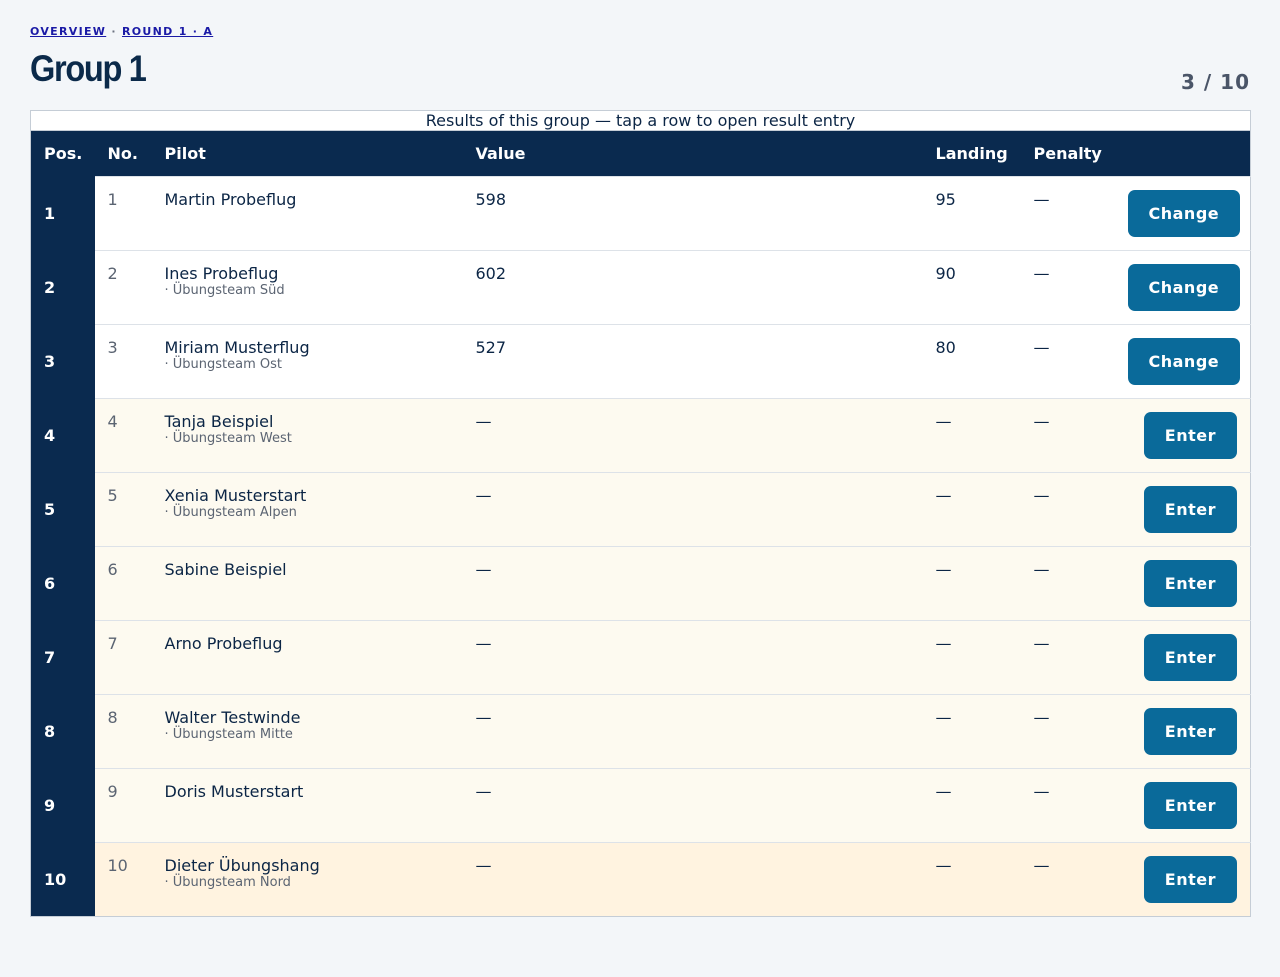 Image resolution: width=1280 pixels, height=977 pixels. What do you see at coordinates (242, 865) in the screenshot?
I see `pilot-name: Dieter Übungshang` at bounding box center [242, 865].